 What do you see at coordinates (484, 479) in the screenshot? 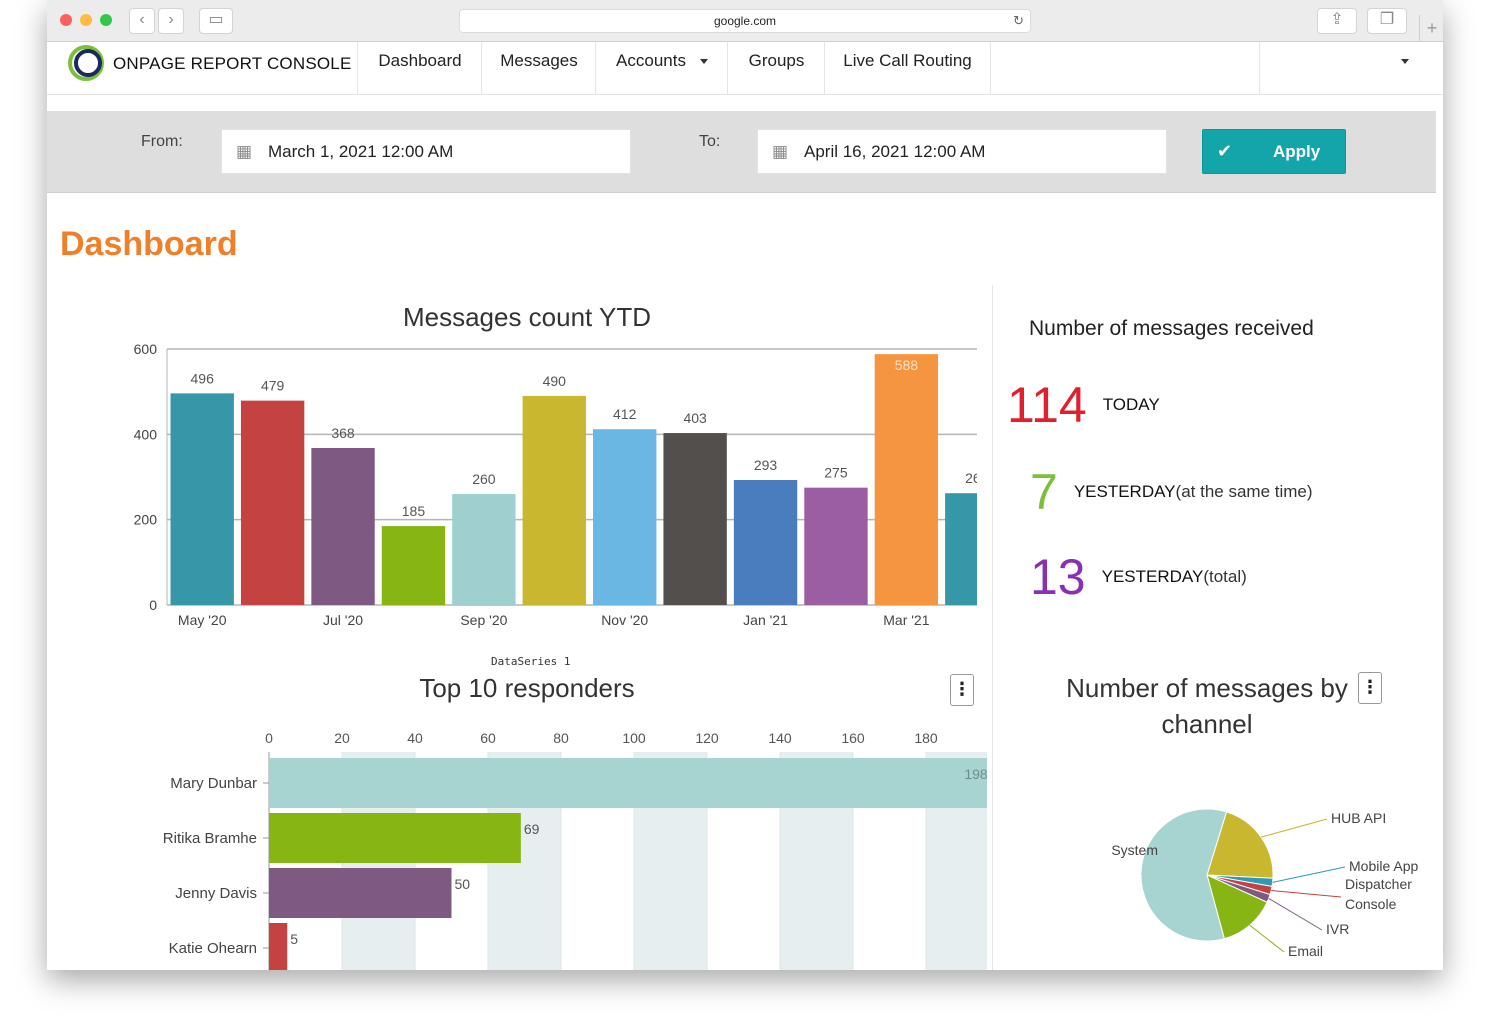
I see `bar-value-label: 260` at bounding box center [484, 479].